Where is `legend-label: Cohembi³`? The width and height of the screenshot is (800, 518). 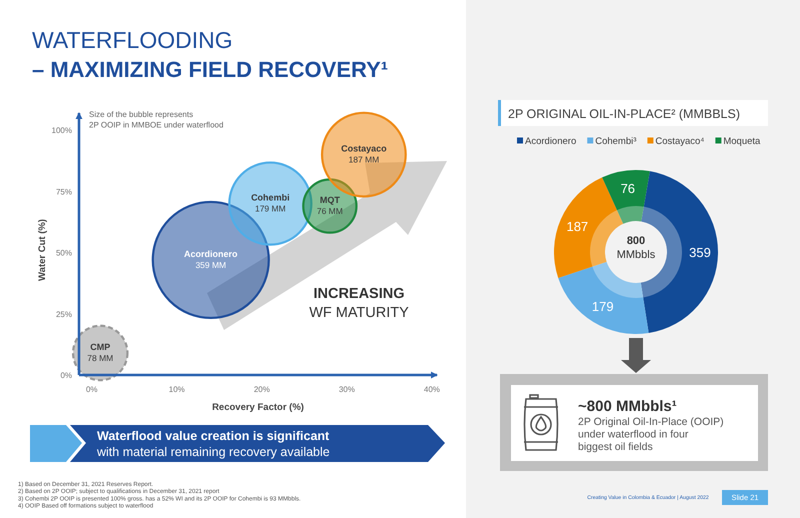
legend-label: Cohembi³ is located at coordinates (615, 141).